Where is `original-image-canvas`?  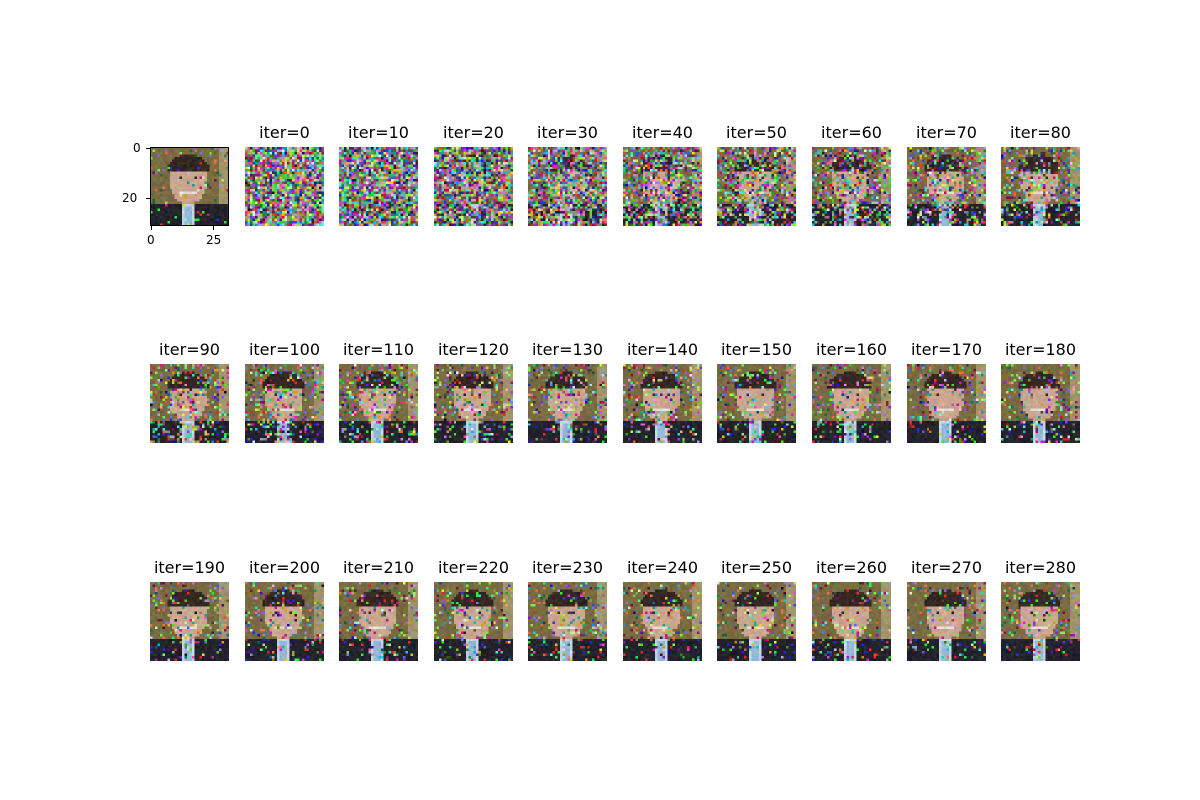
original-image-canvas is located at coordinates (189, 186).